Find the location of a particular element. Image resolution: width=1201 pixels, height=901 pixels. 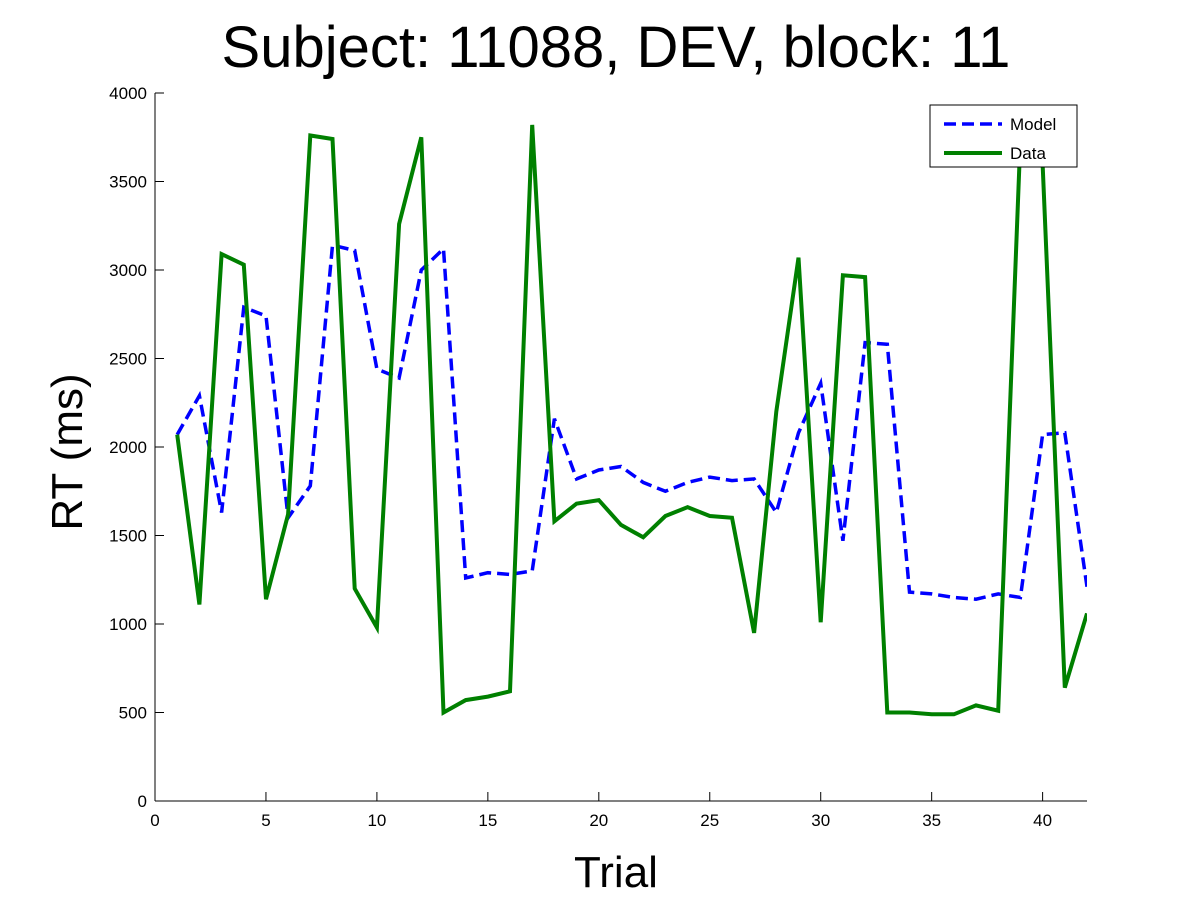

legend-label-model: Model is located at coordinates (1033, 124).